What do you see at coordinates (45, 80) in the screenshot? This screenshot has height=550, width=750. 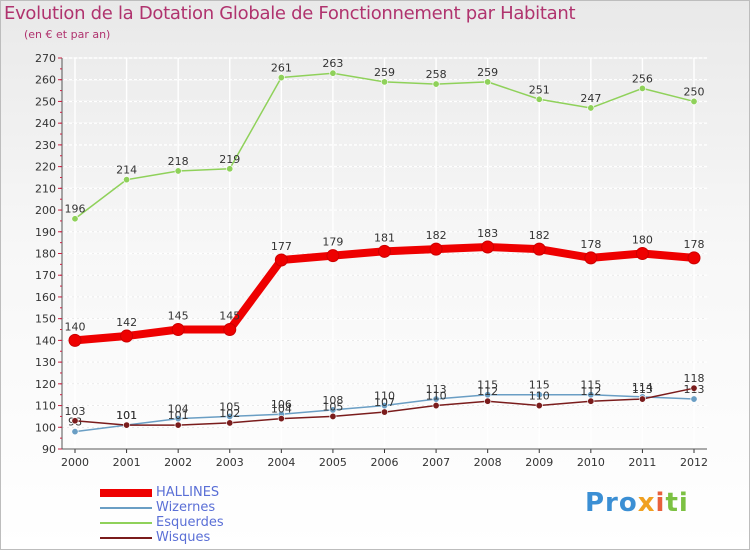 I see `y-tick-label: 260` at bounding box center [45, 80].